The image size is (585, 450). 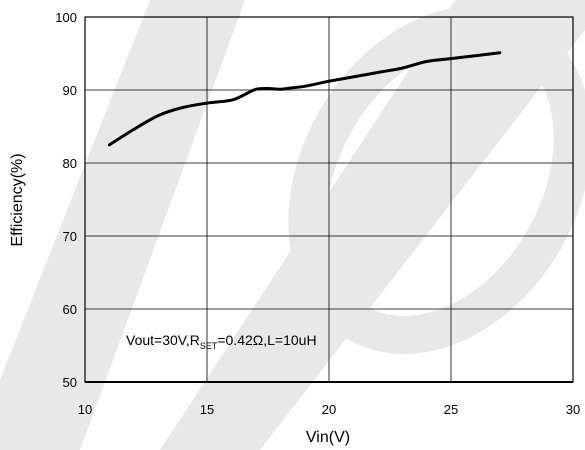 I want to click on y-tick-label: 90, so click(x=70, y=90).